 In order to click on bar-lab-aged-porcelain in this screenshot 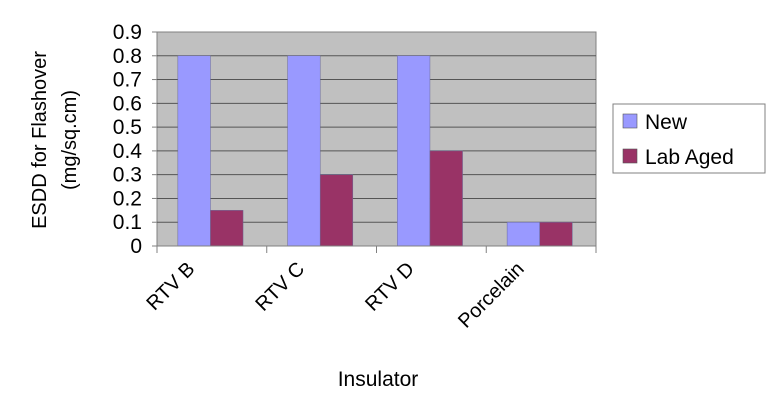, I will do `click(556, 234)`.